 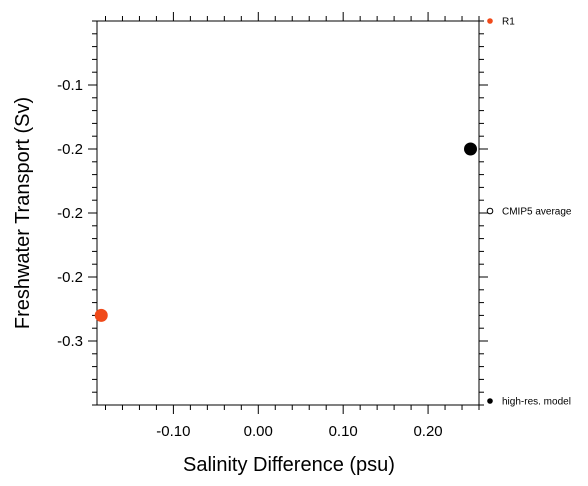 What do you see at coordinates (490, 211) in the screenshot?
I see `legend-marker-open` at bounding box center [490, 211].